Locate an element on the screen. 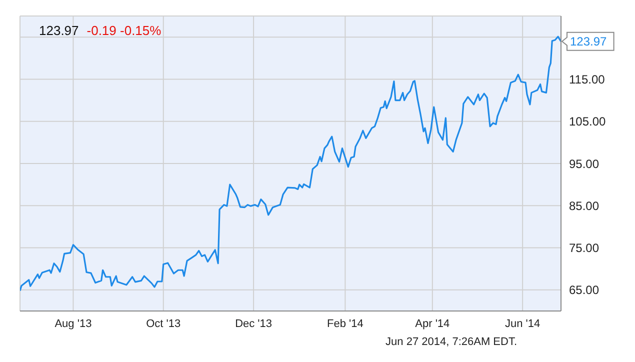  y-tick-label: 85.00 is located at coordinates (584, 205).